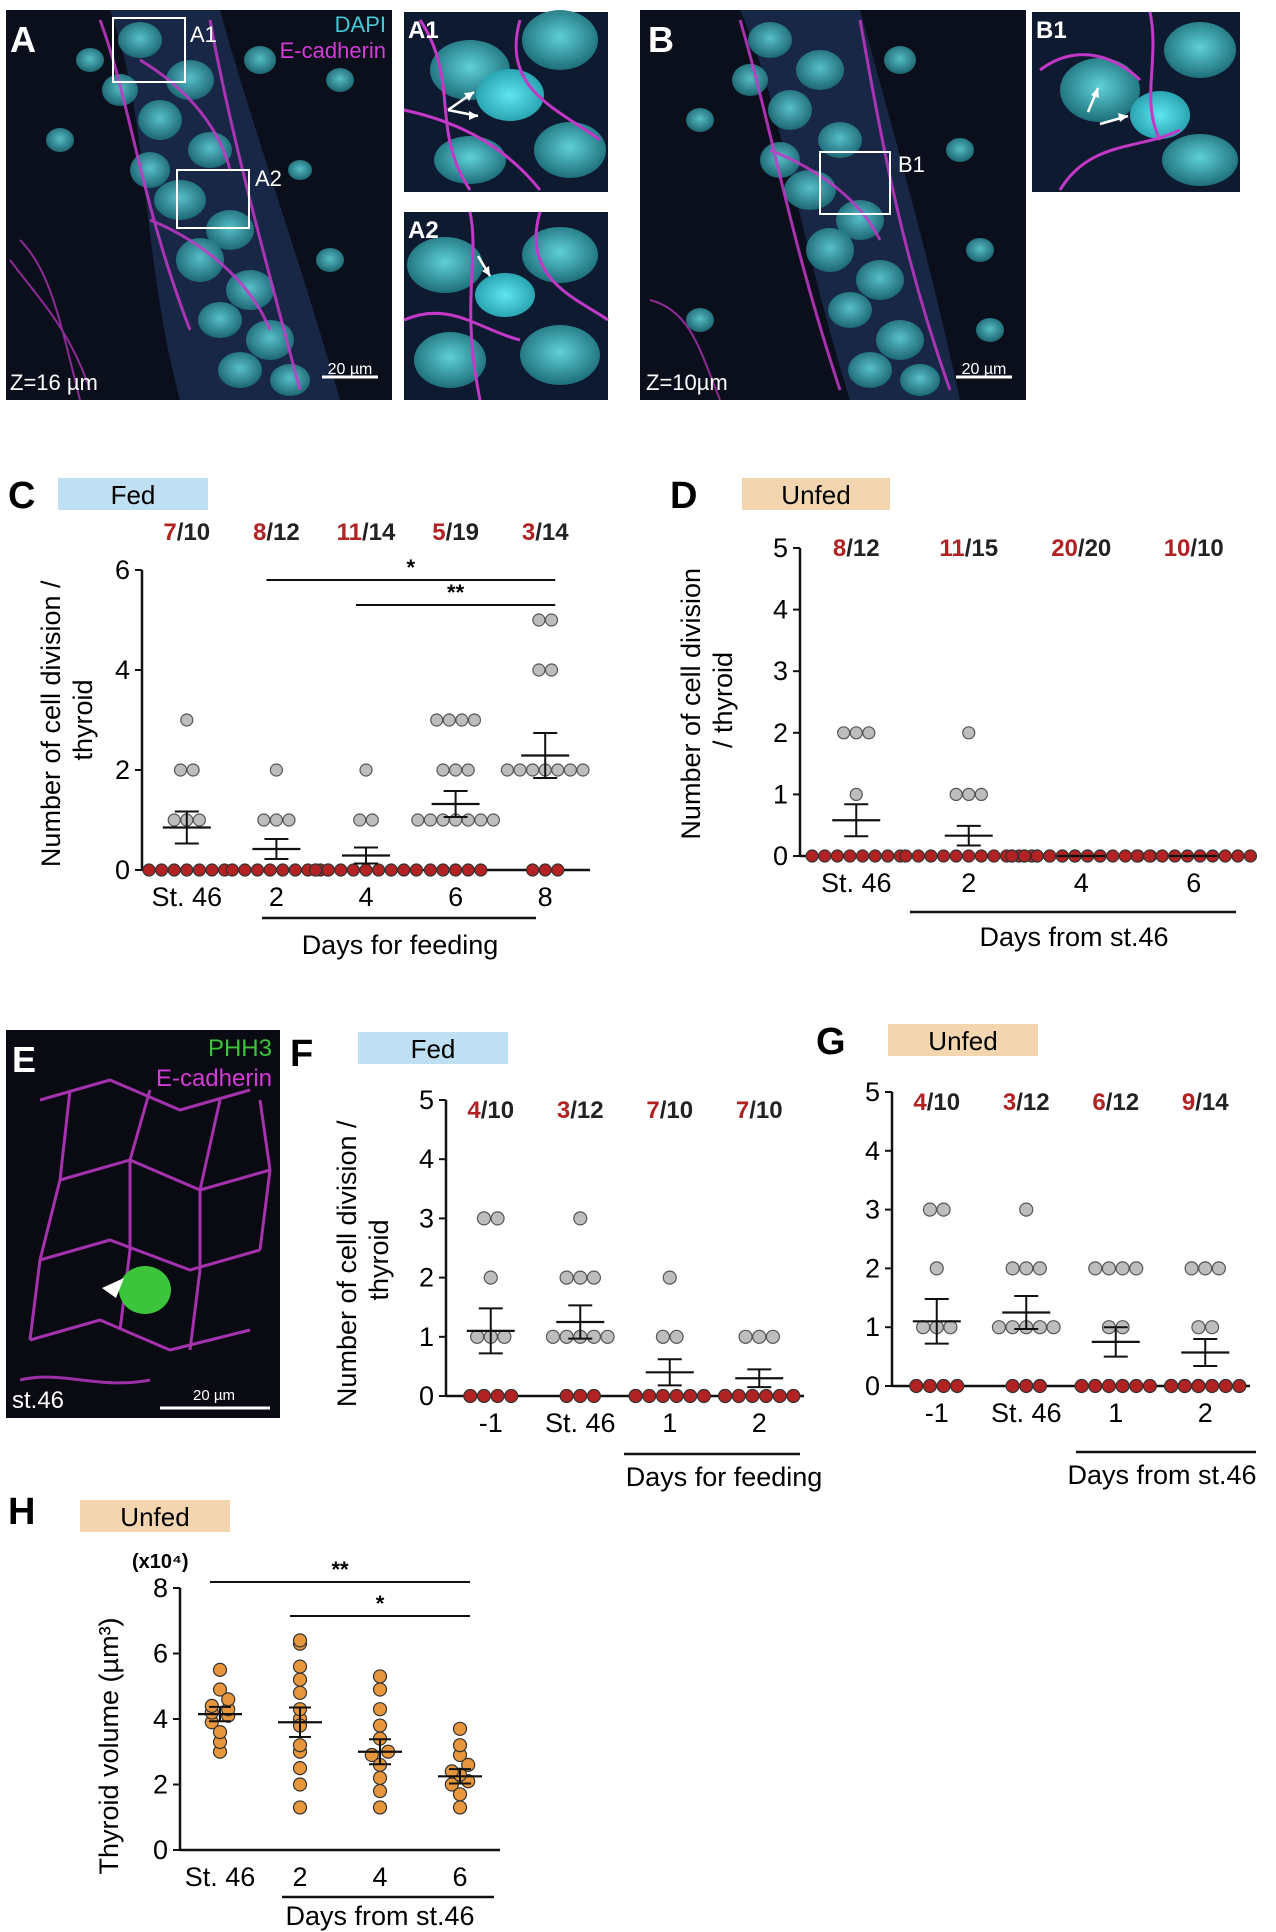 This screenshot has height=1932, width=1276. What do you see at coordinates (1188, 1102) in the screenshot?
I see `ratio-numerator: 9` at bounding box center [1188, 1102].